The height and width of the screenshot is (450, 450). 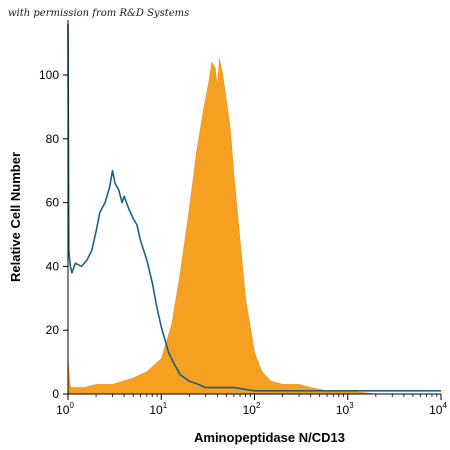 What do you see at coordinates (252, 409) in the screenshot?
I see `x-tick-label: 10²` at bounding box center [252, 409].